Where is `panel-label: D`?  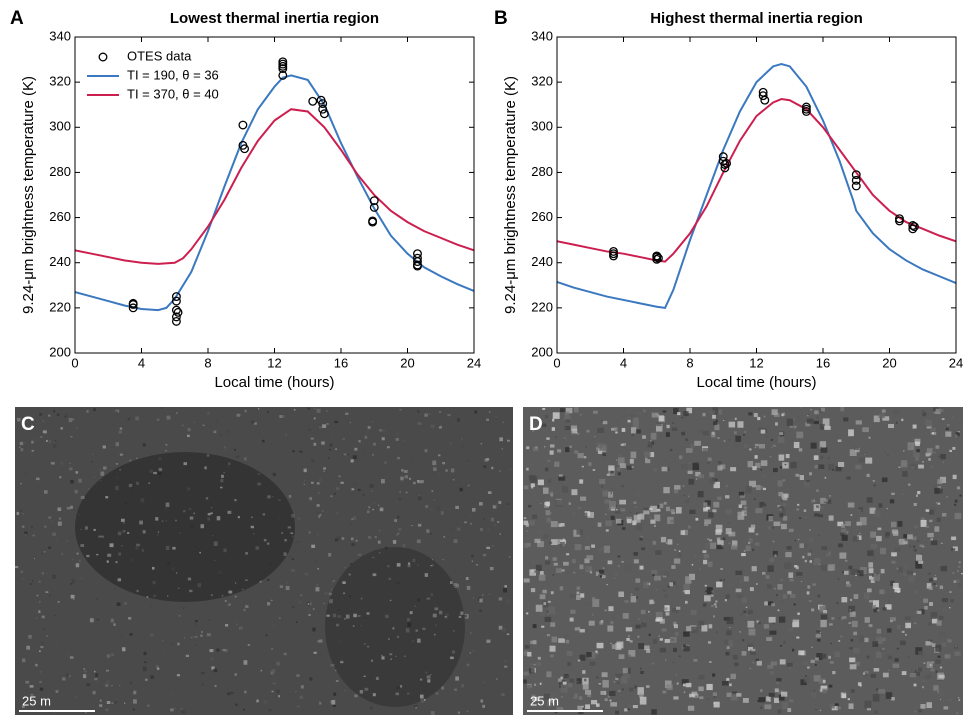
panel-label: D is located at coordinates (536, 424).